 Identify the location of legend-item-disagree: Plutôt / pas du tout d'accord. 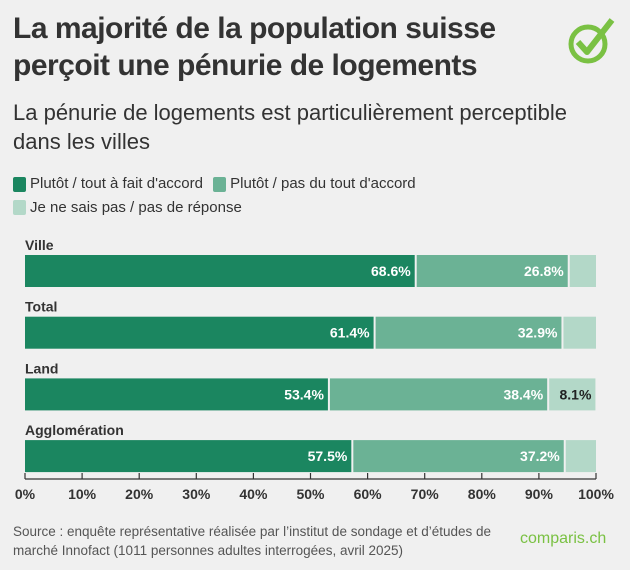
(314, 184).